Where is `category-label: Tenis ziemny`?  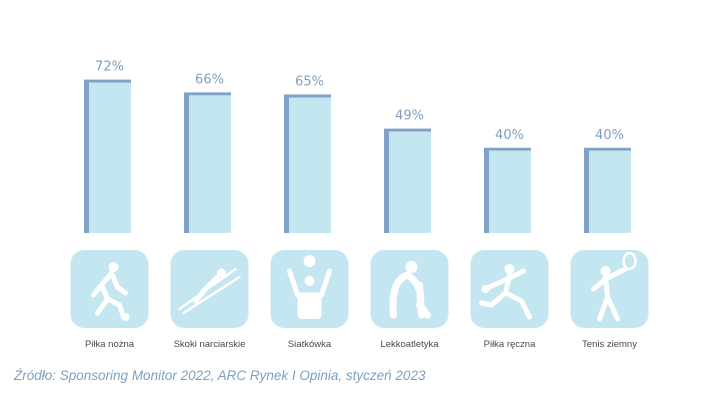
category-label: Tenis ziemny is located at coordinates (609, 344).